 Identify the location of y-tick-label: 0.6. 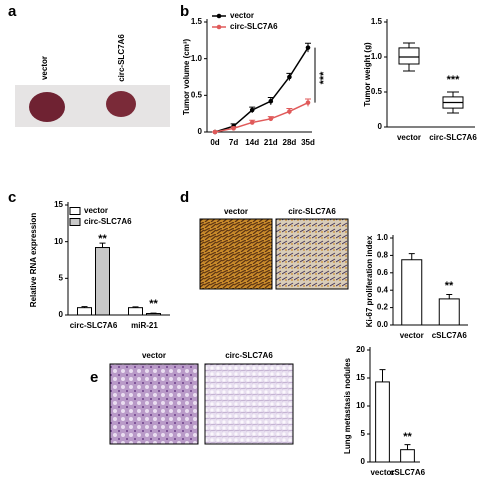
(383, 272).